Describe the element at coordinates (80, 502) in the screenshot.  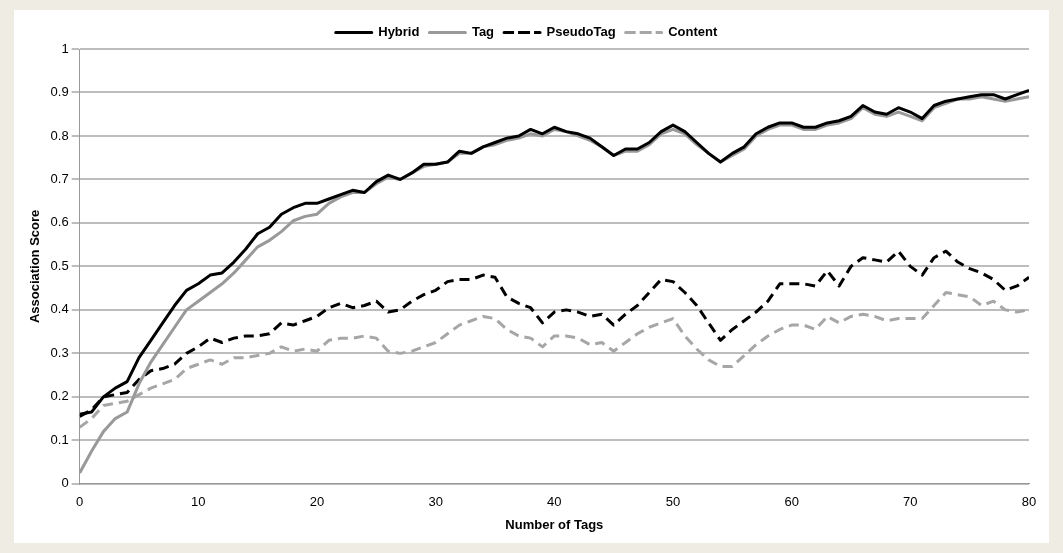
I see `x-tick-label: 0` at that location.